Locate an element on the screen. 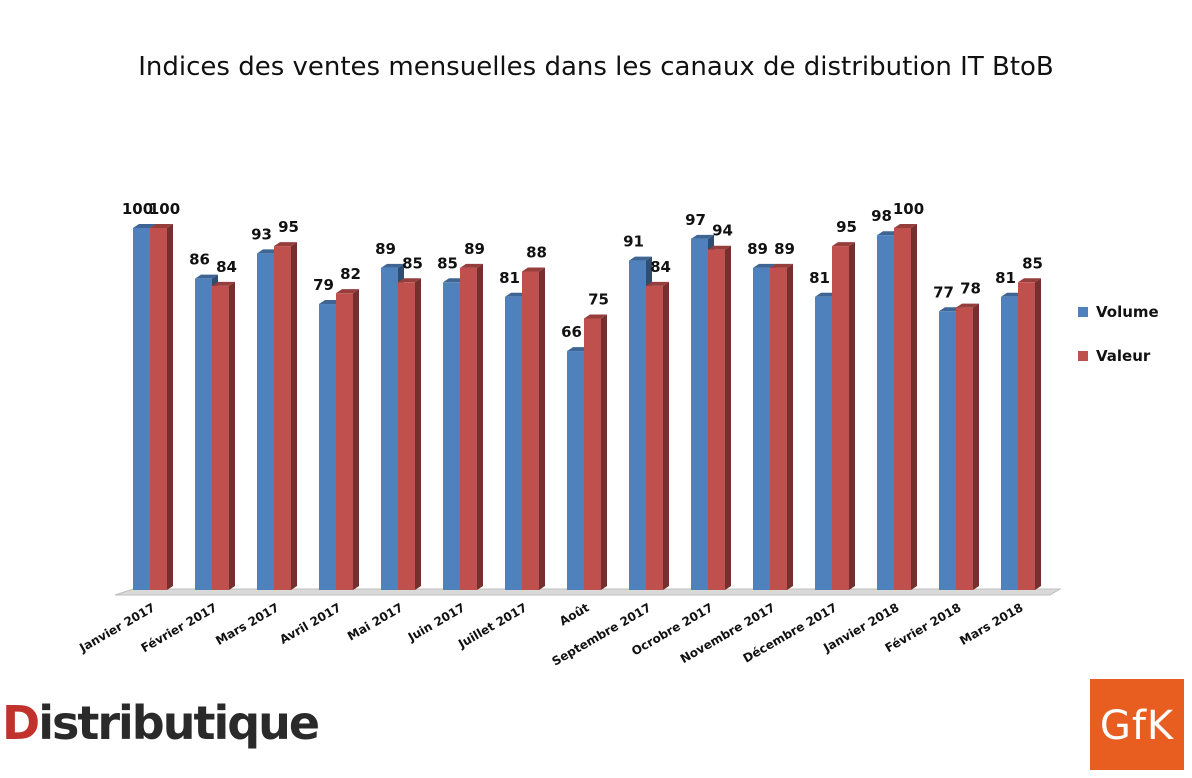 The height and width of the screenshot is (778, 1192). x-tick-label-14: Mars 2018 is located at coordinates (991, 623).